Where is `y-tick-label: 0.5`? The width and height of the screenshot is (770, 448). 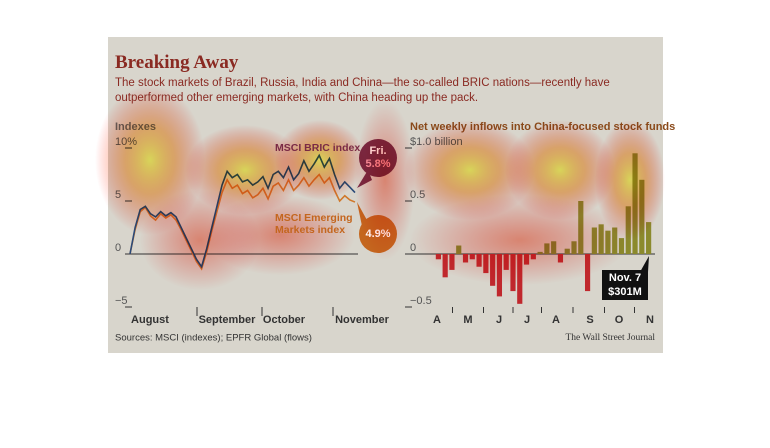 y-tick-label: 0.5 is located at coordinates (417, 195).